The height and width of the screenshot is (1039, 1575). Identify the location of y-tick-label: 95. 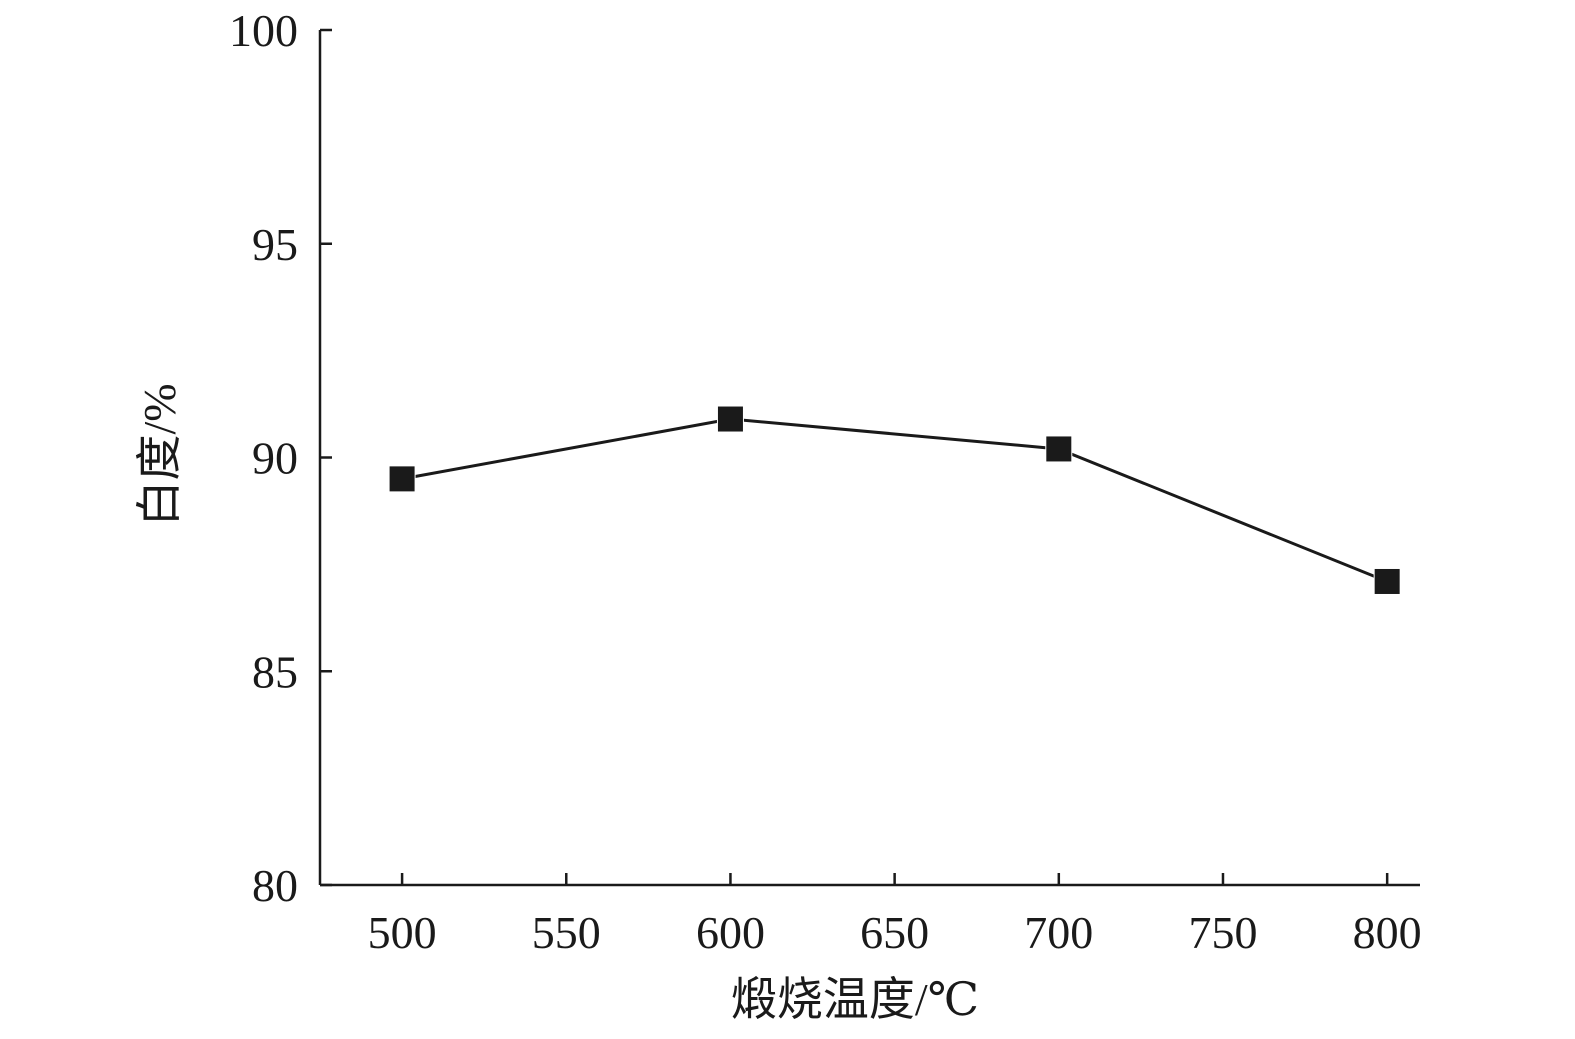
(275, 244).